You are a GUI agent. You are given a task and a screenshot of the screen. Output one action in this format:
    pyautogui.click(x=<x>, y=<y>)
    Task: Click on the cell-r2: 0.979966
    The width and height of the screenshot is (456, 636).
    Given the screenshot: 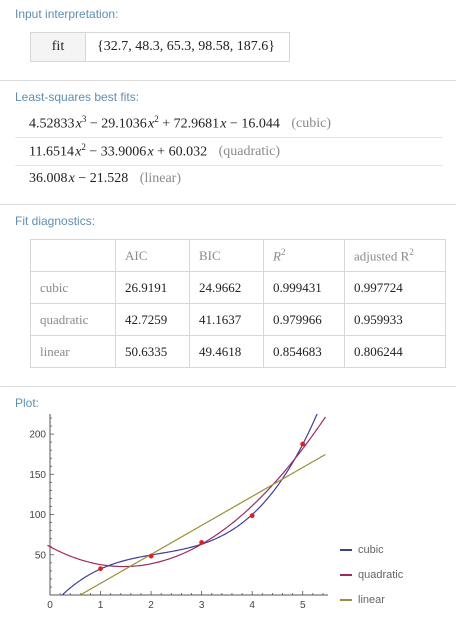 What is the action you would take?
    pyautogui.click(x=304, y=319)
    